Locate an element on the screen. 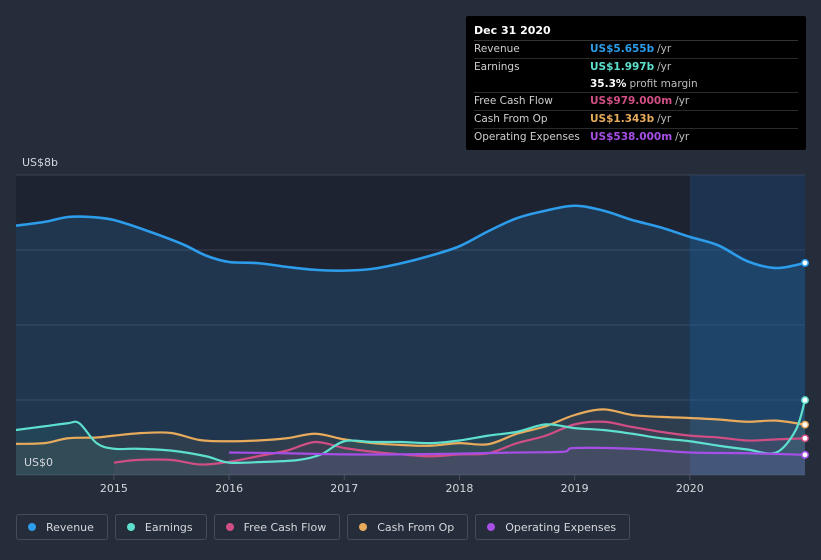  x-tick-label: 2016 is located at coordinates (229, 488).